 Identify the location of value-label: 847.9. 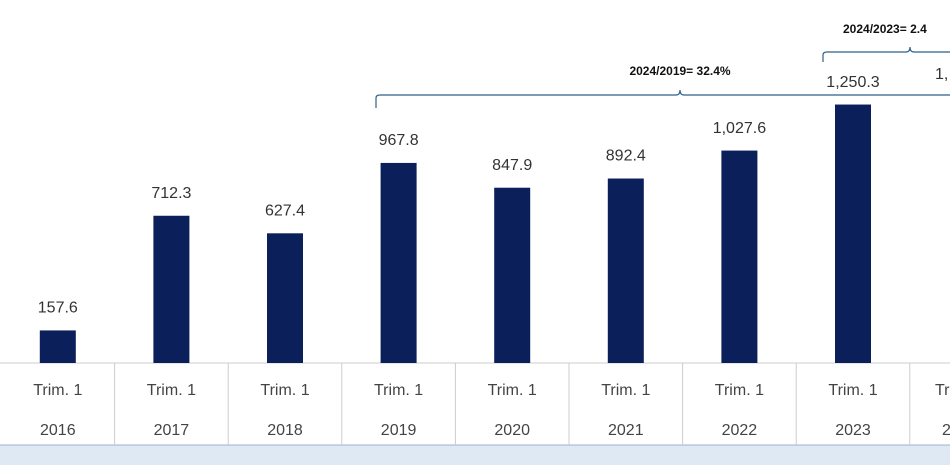
(512, 165).